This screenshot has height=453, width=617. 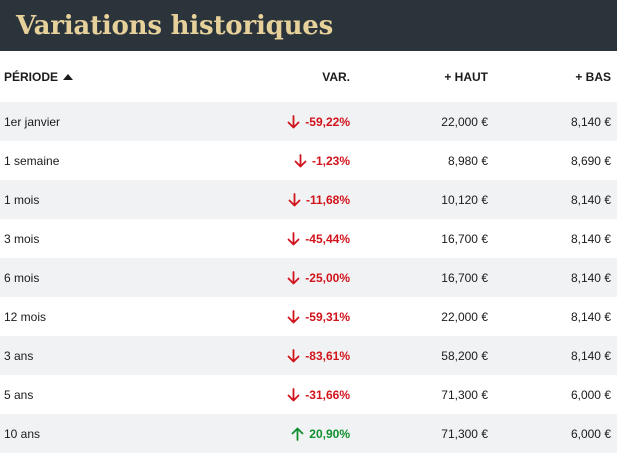 I want to click on period-cell: 3 ans, so click(x=19, y=355).